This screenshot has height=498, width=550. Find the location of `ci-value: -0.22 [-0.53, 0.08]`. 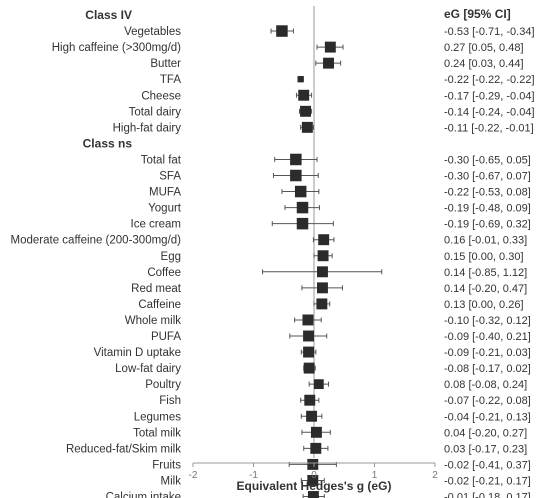

ci-value: -0.22 [-0.53, 0.08] is located at coordinates (487, 193).